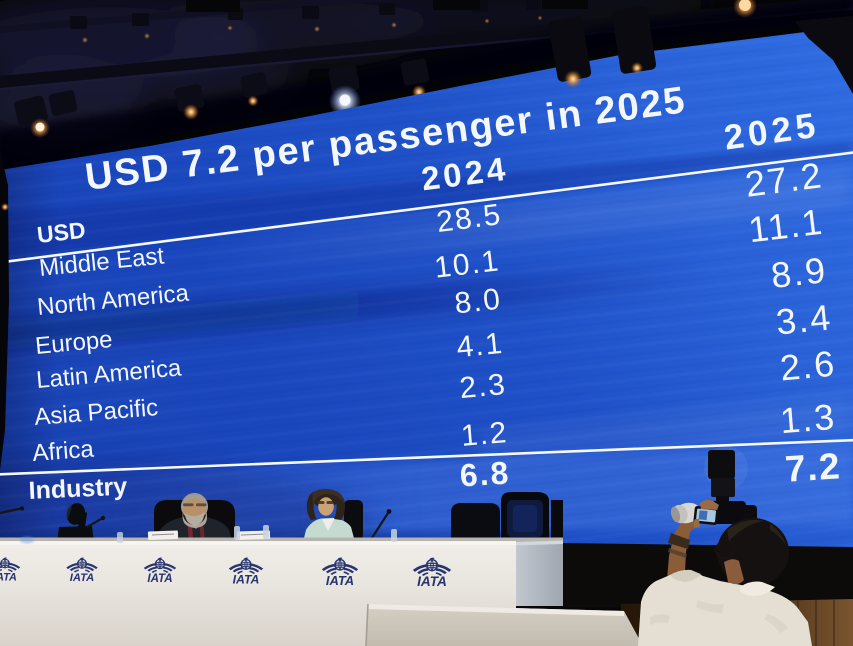 The image size is (853, 646). I want to click on svg-text: 11.1, so click(786, 226).